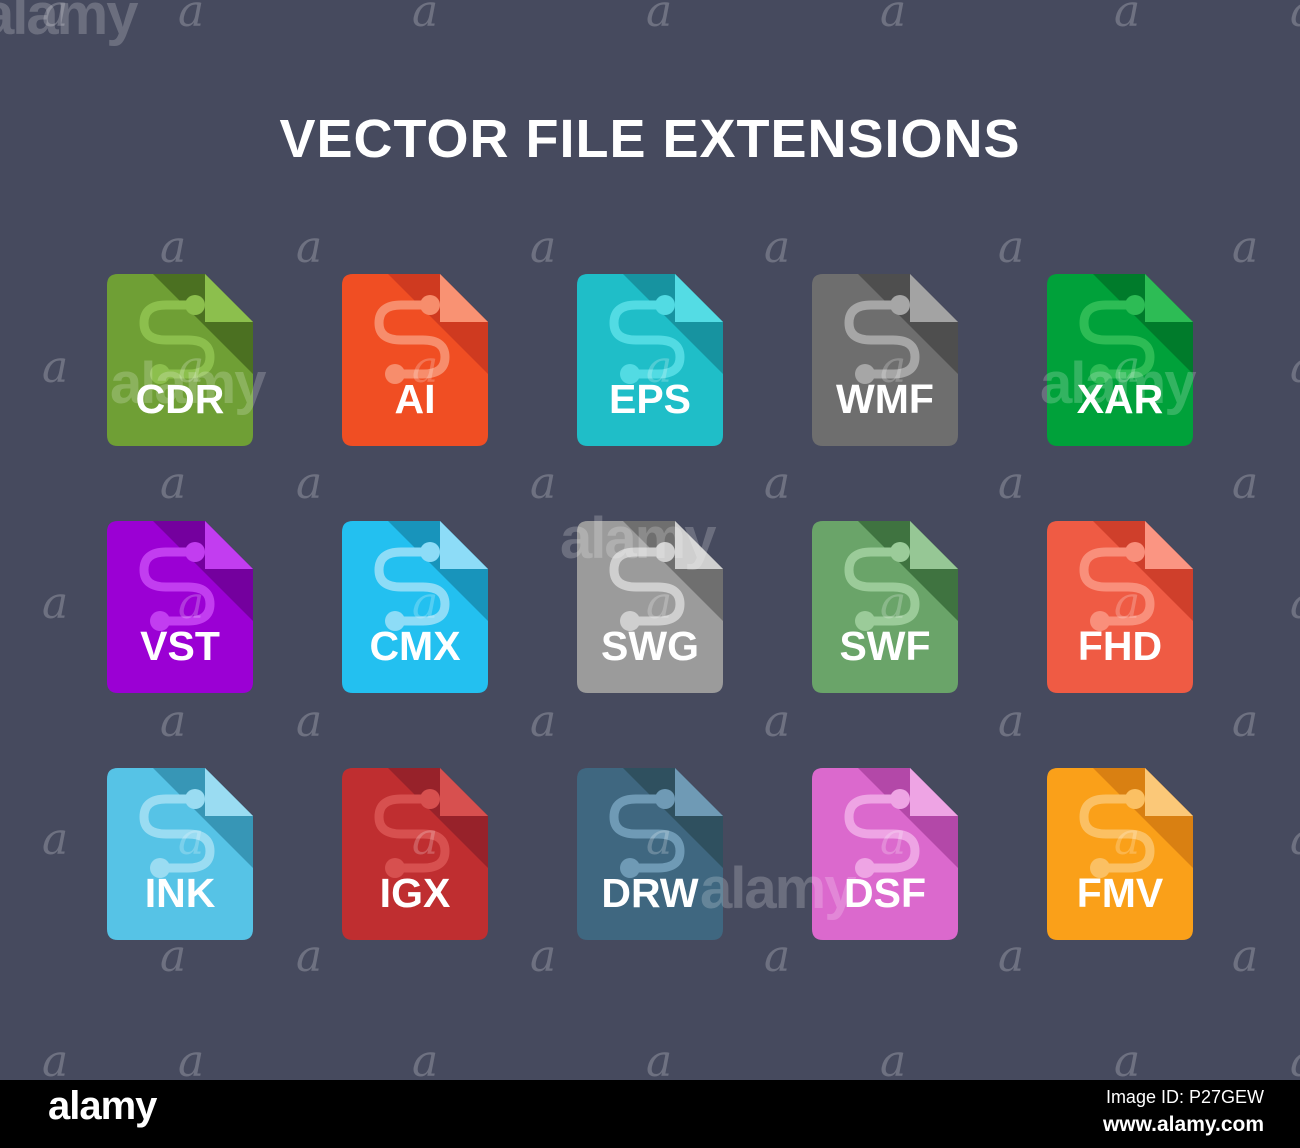 The image size is (1300, 1148). Describe the element at coordinates (415, 360) in the screenshot. I see `file-extension-icon-ai: AI` at that location.